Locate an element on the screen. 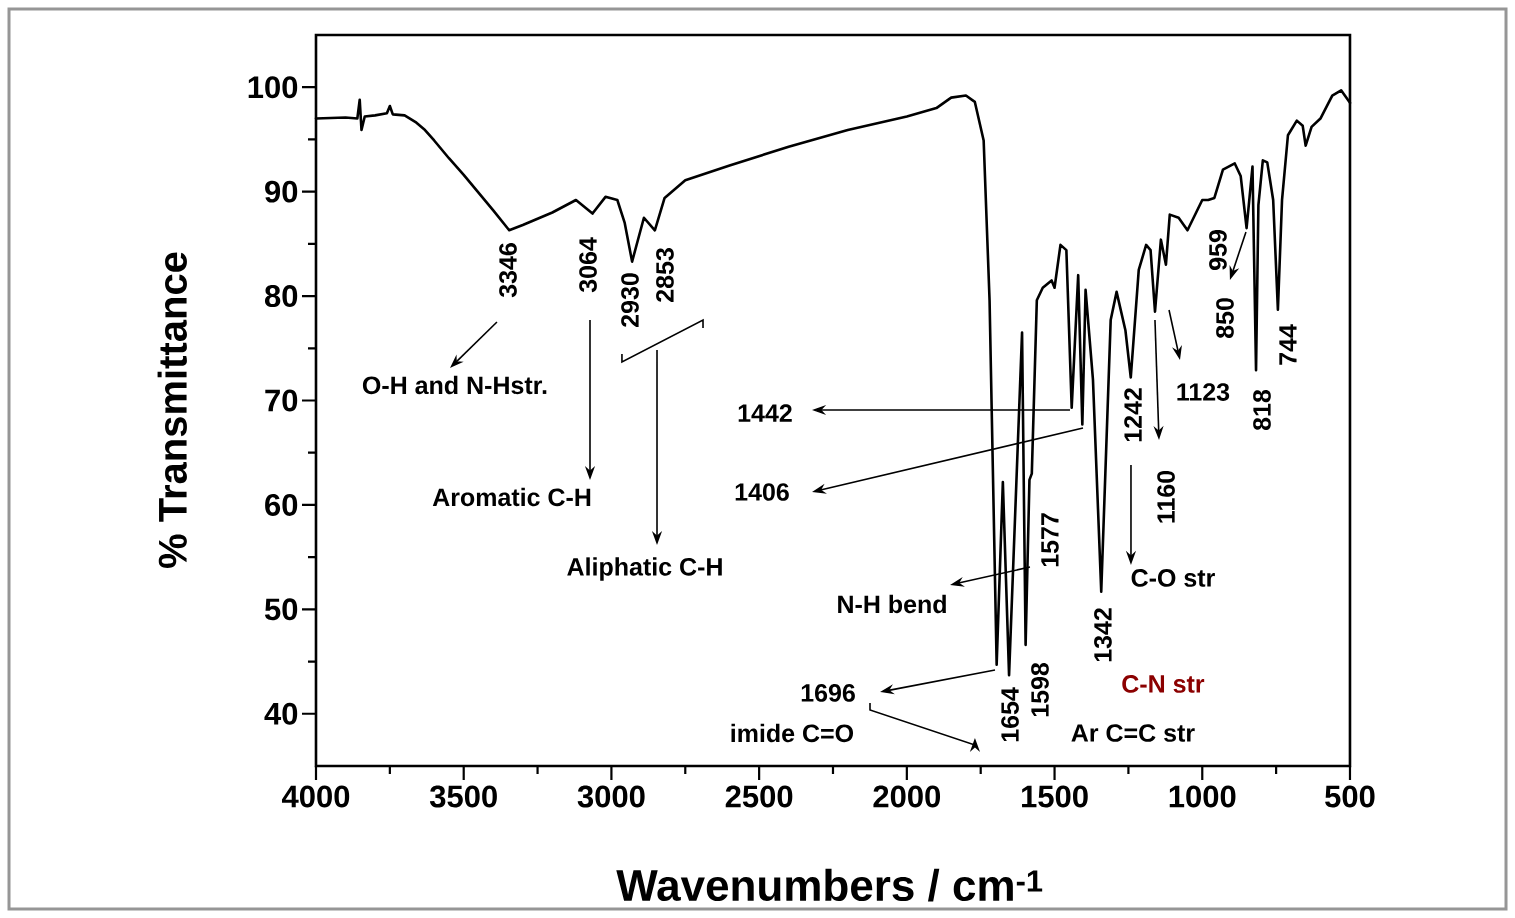 The image size is (1515, 918). y-tick-label: 40 is located at coordinates (281, 713).